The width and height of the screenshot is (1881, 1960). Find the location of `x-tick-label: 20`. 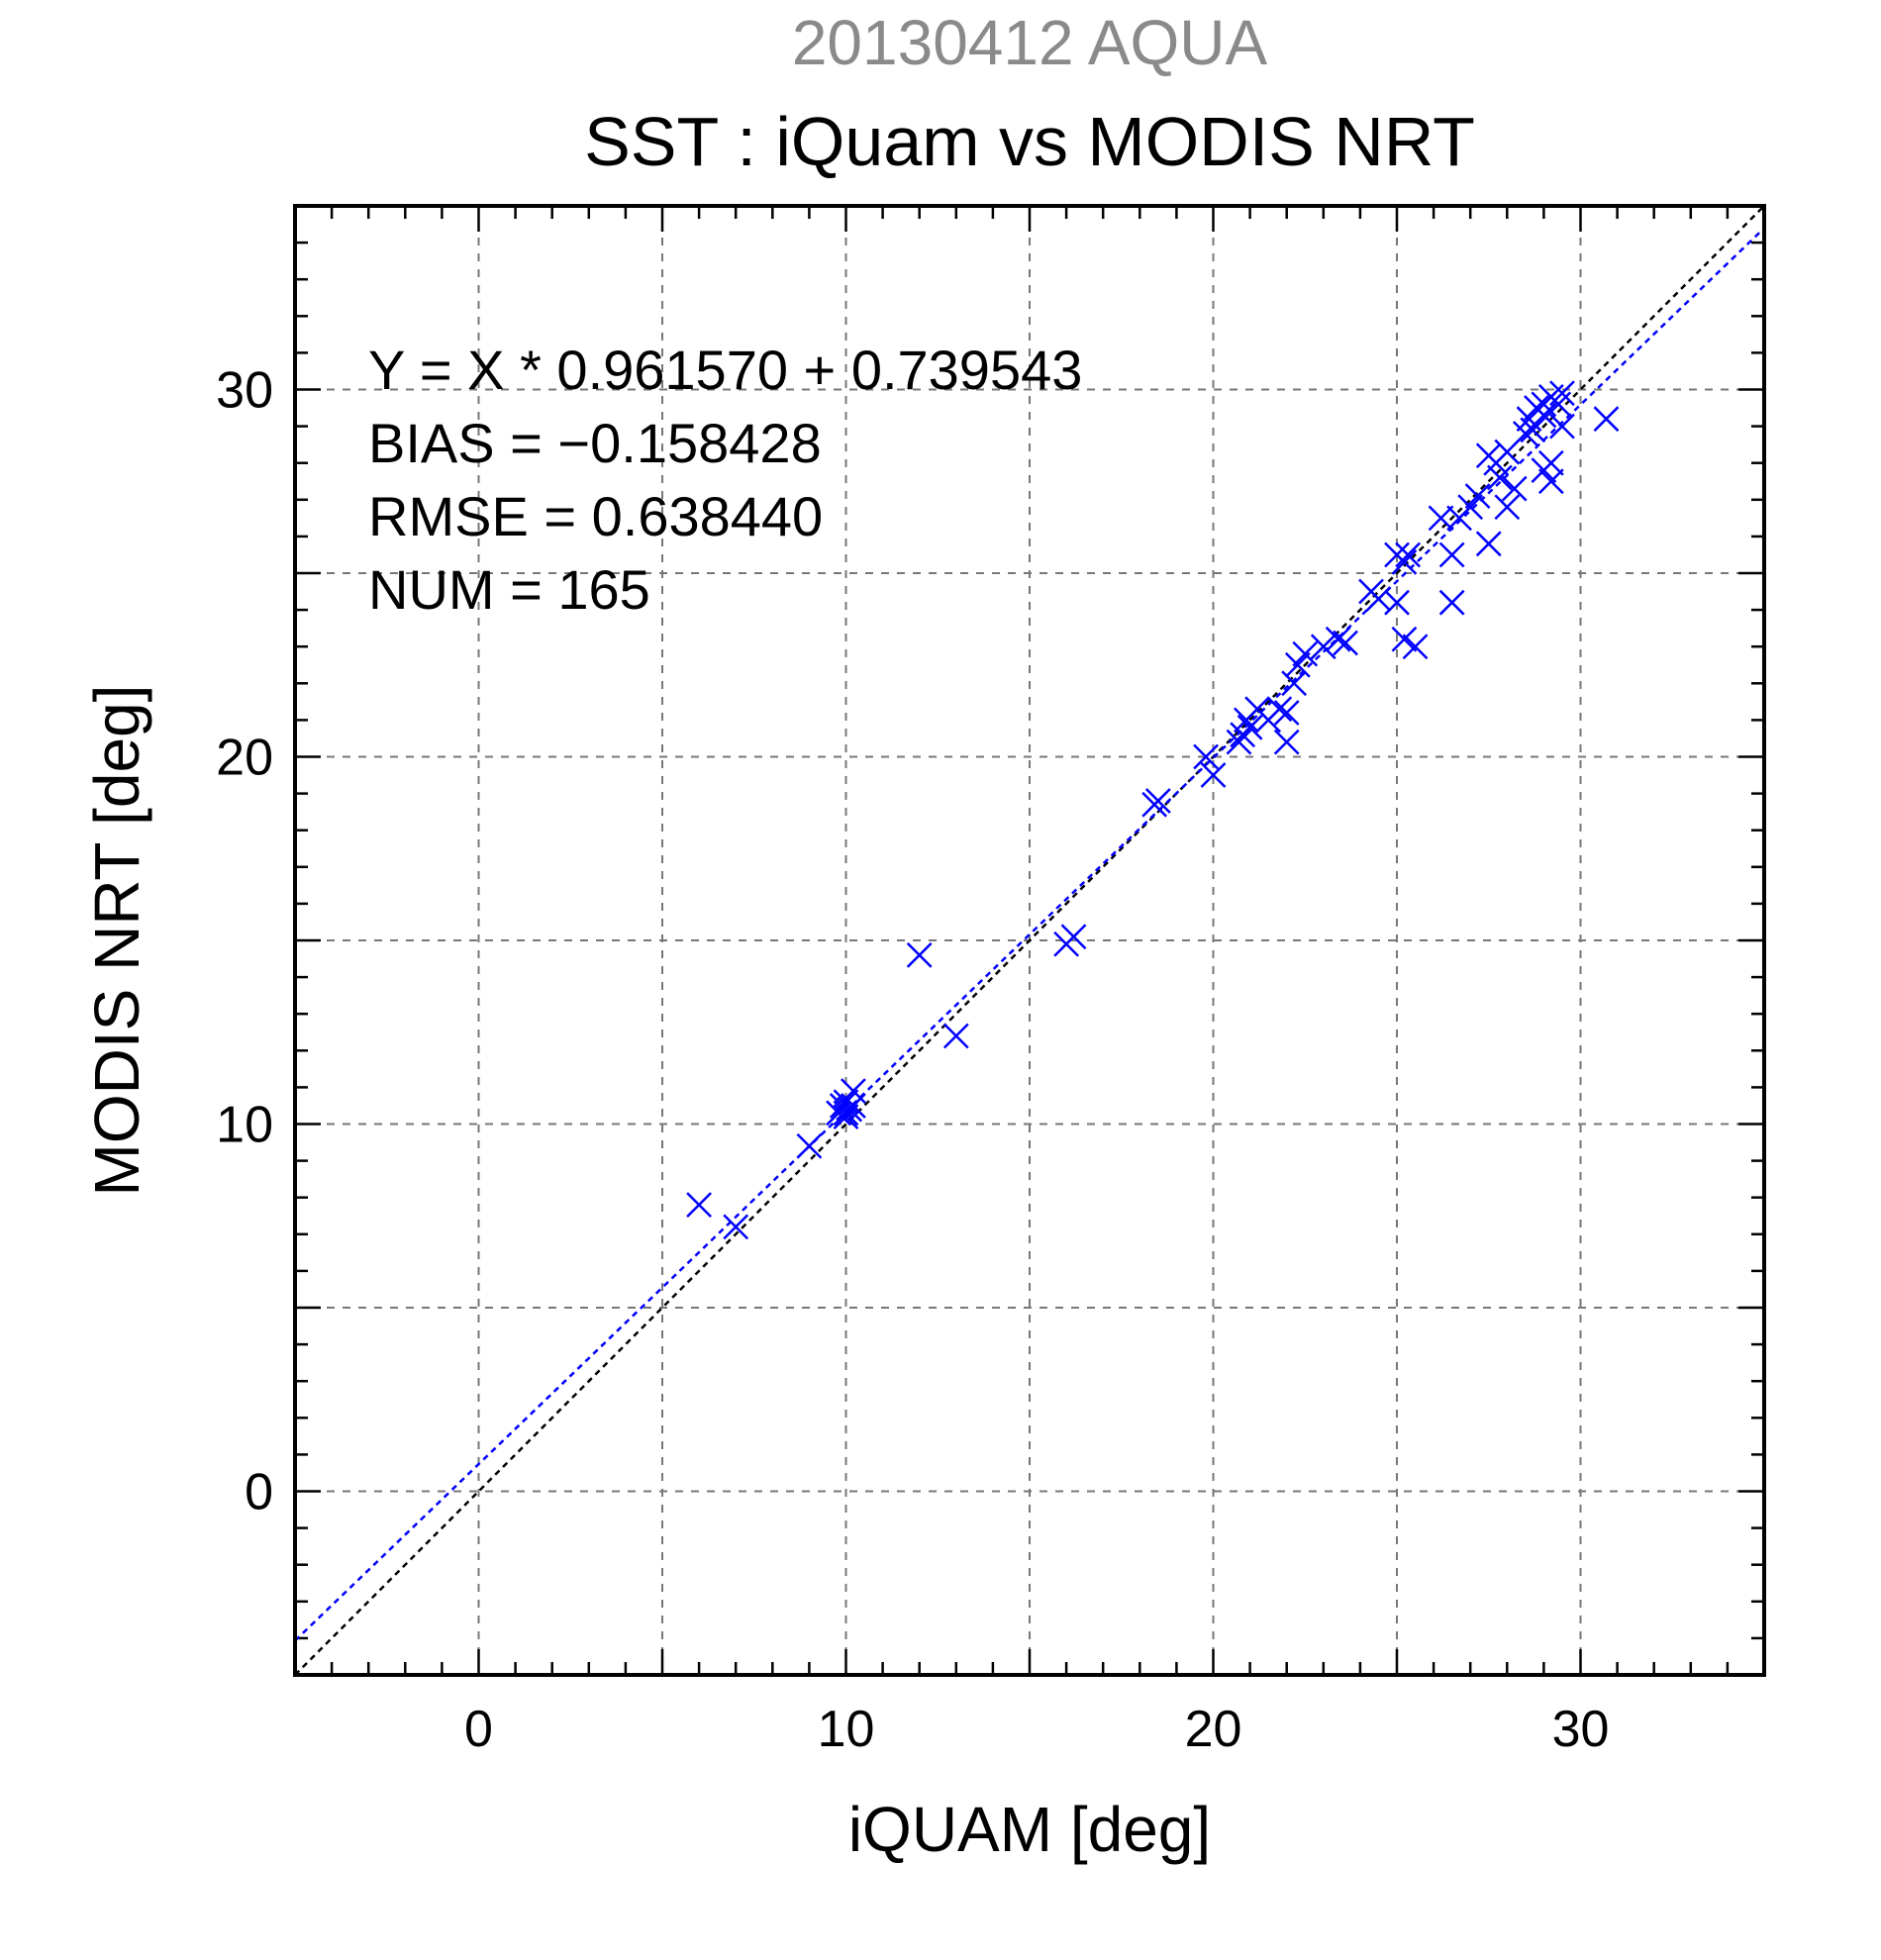

x-tick-label: 20 is located at coordinates (1213, 1729).